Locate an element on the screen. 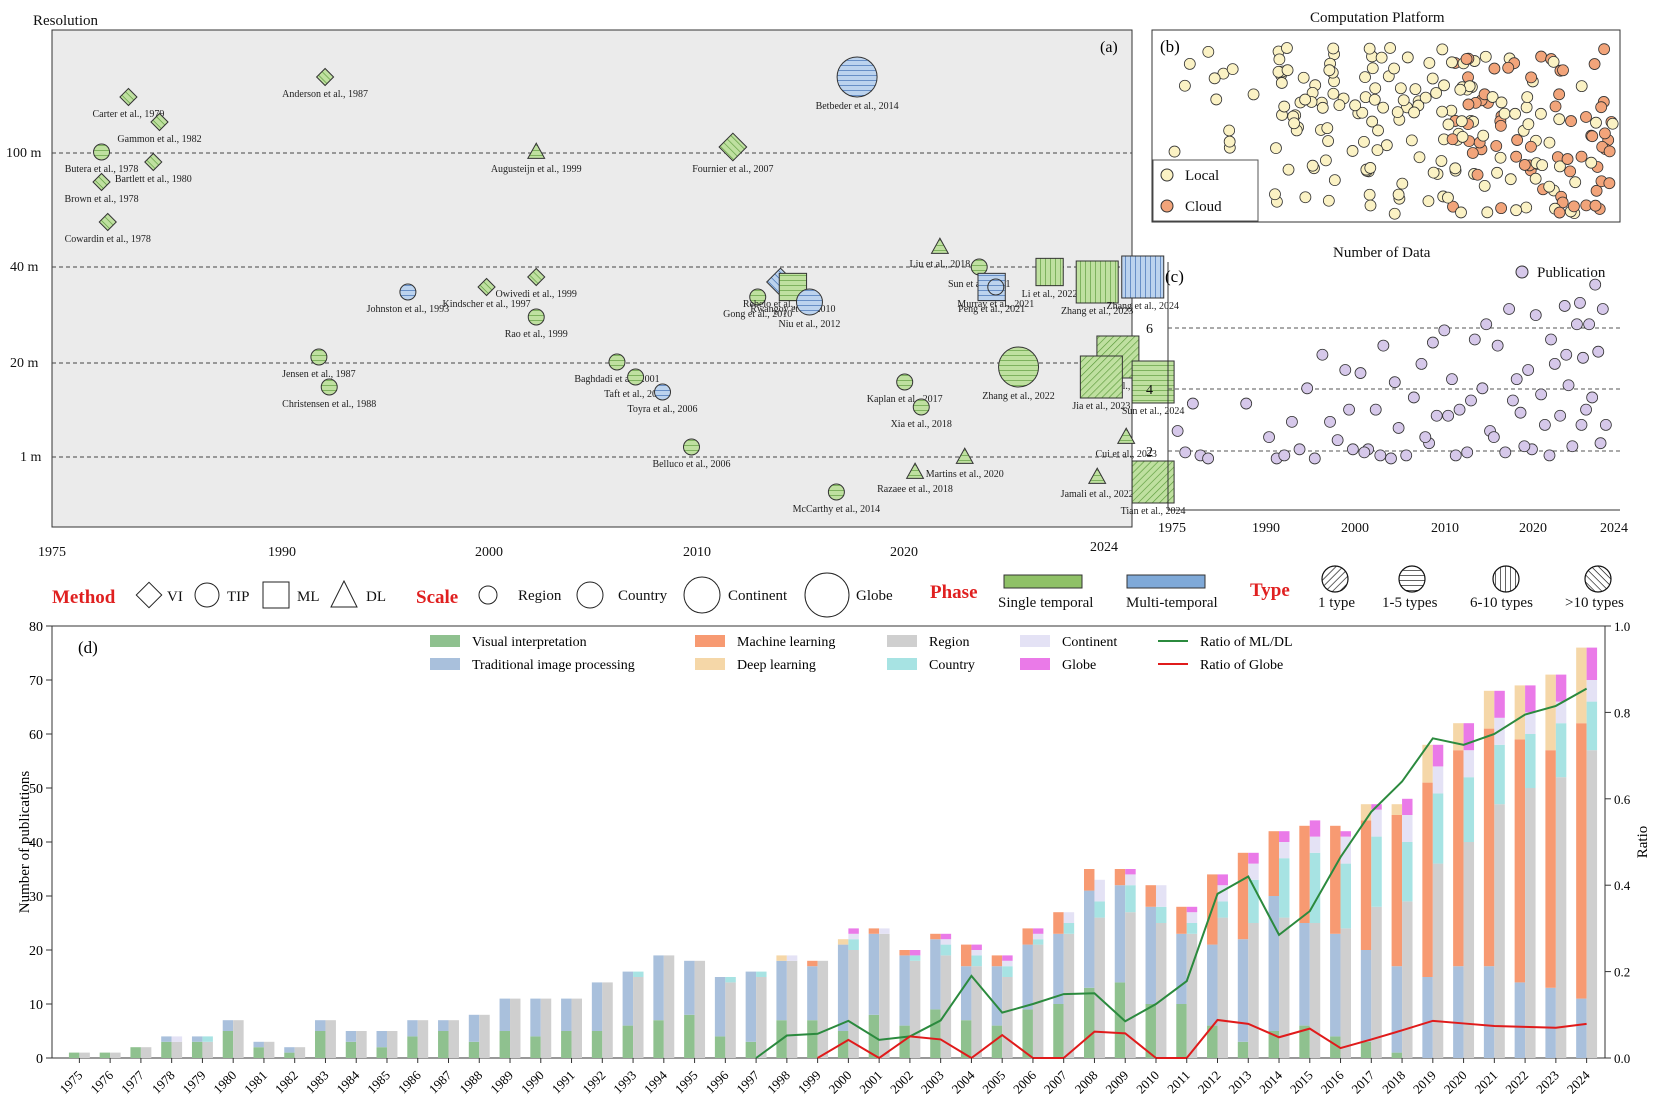 The image size is (1661, 1103). x-tick-label: 2023 is located at coordinates (1547, 1082).